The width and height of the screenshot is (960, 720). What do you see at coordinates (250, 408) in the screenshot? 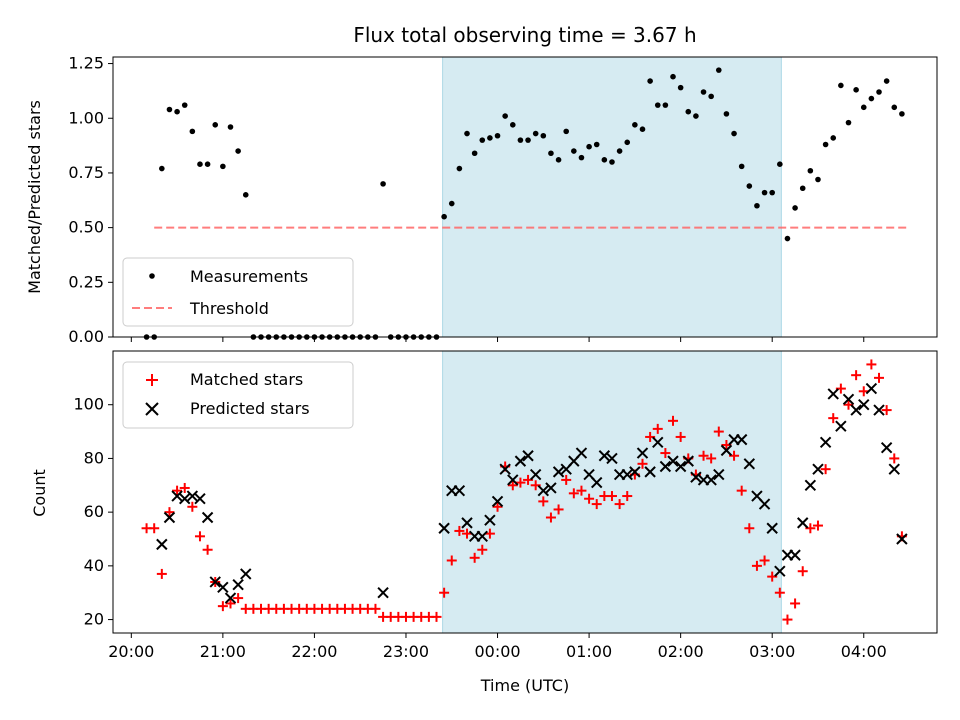
I see `legend-predicted-label: Predicted stars` at bounding box center [250, 408].